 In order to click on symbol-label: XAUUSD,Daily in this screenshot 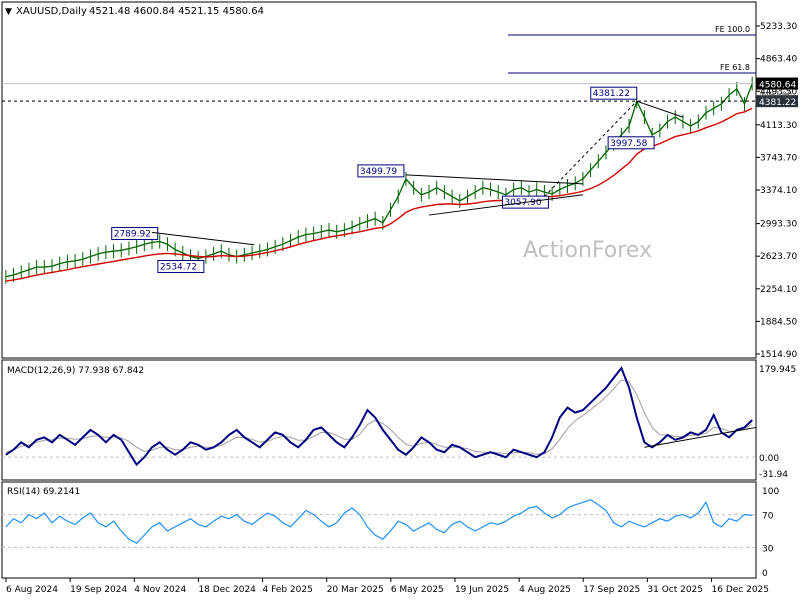, I will do `click(51, 11)`.